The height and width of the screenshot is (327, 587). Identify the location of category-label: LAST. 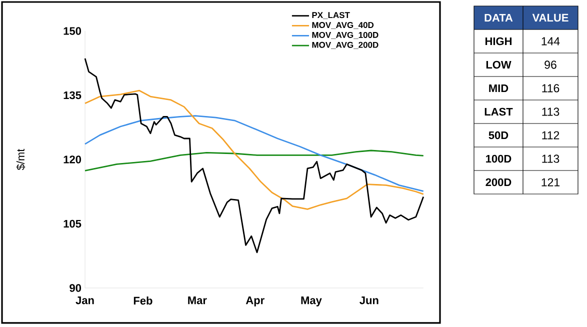
(498, 112).